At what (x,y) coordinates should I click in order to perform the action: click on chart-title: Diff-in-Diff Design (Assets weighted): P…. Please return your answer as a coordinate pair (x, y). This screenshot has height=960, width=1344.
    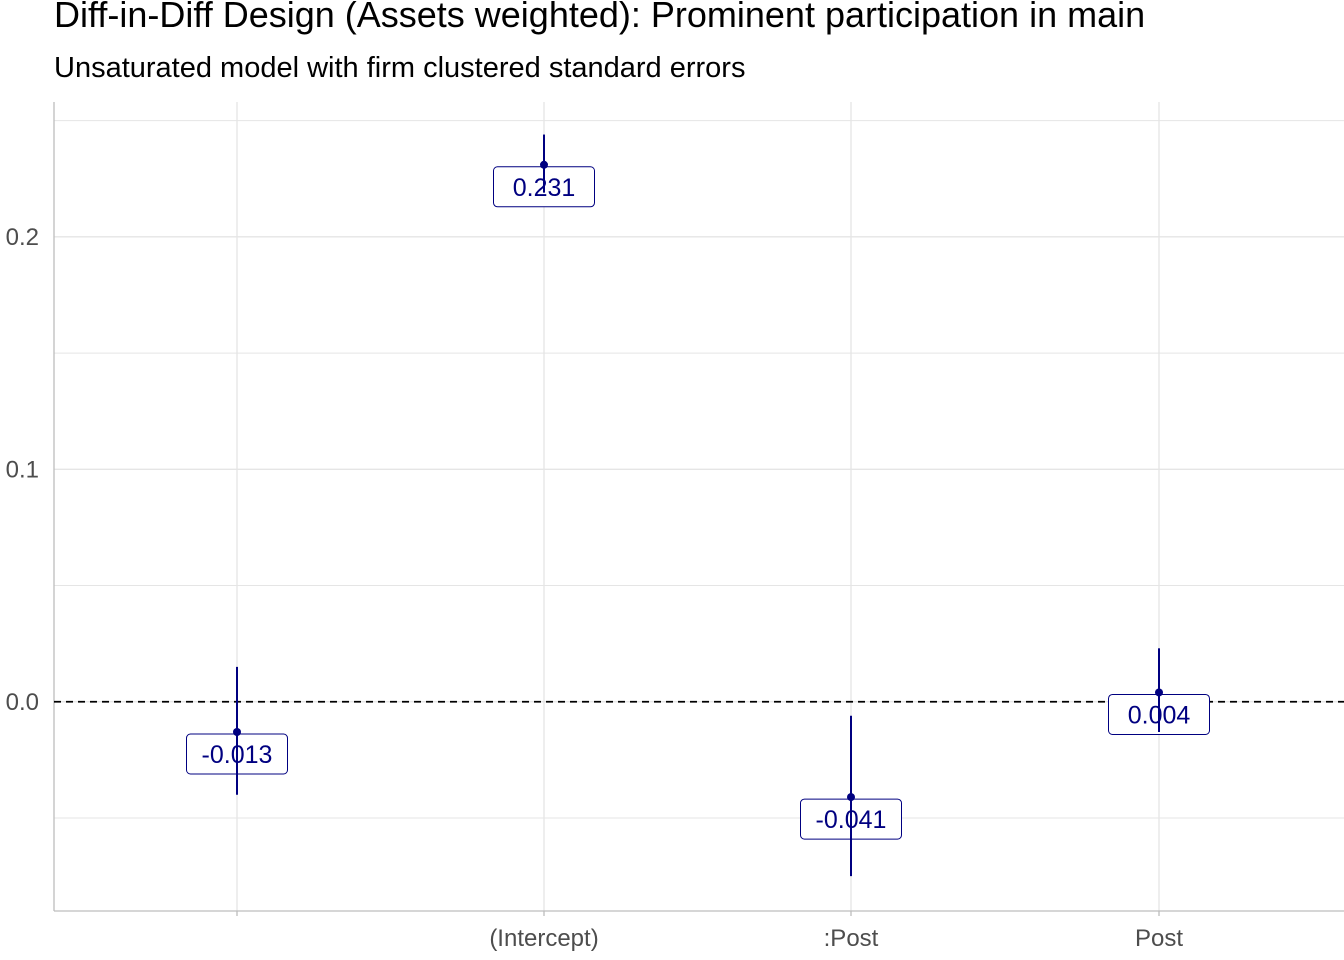
    Looking at the image, I should click on (600, 17).